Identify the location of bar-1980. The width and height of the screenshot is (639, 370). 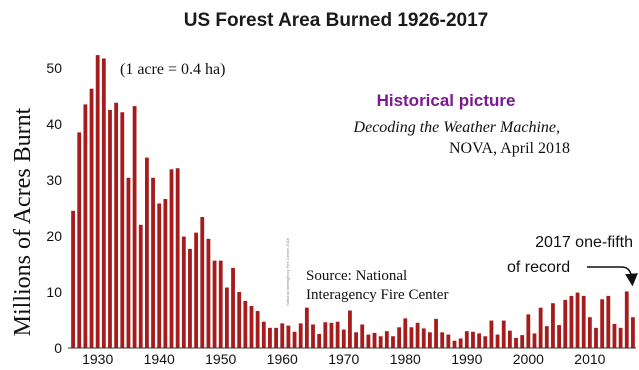
(405, 333).